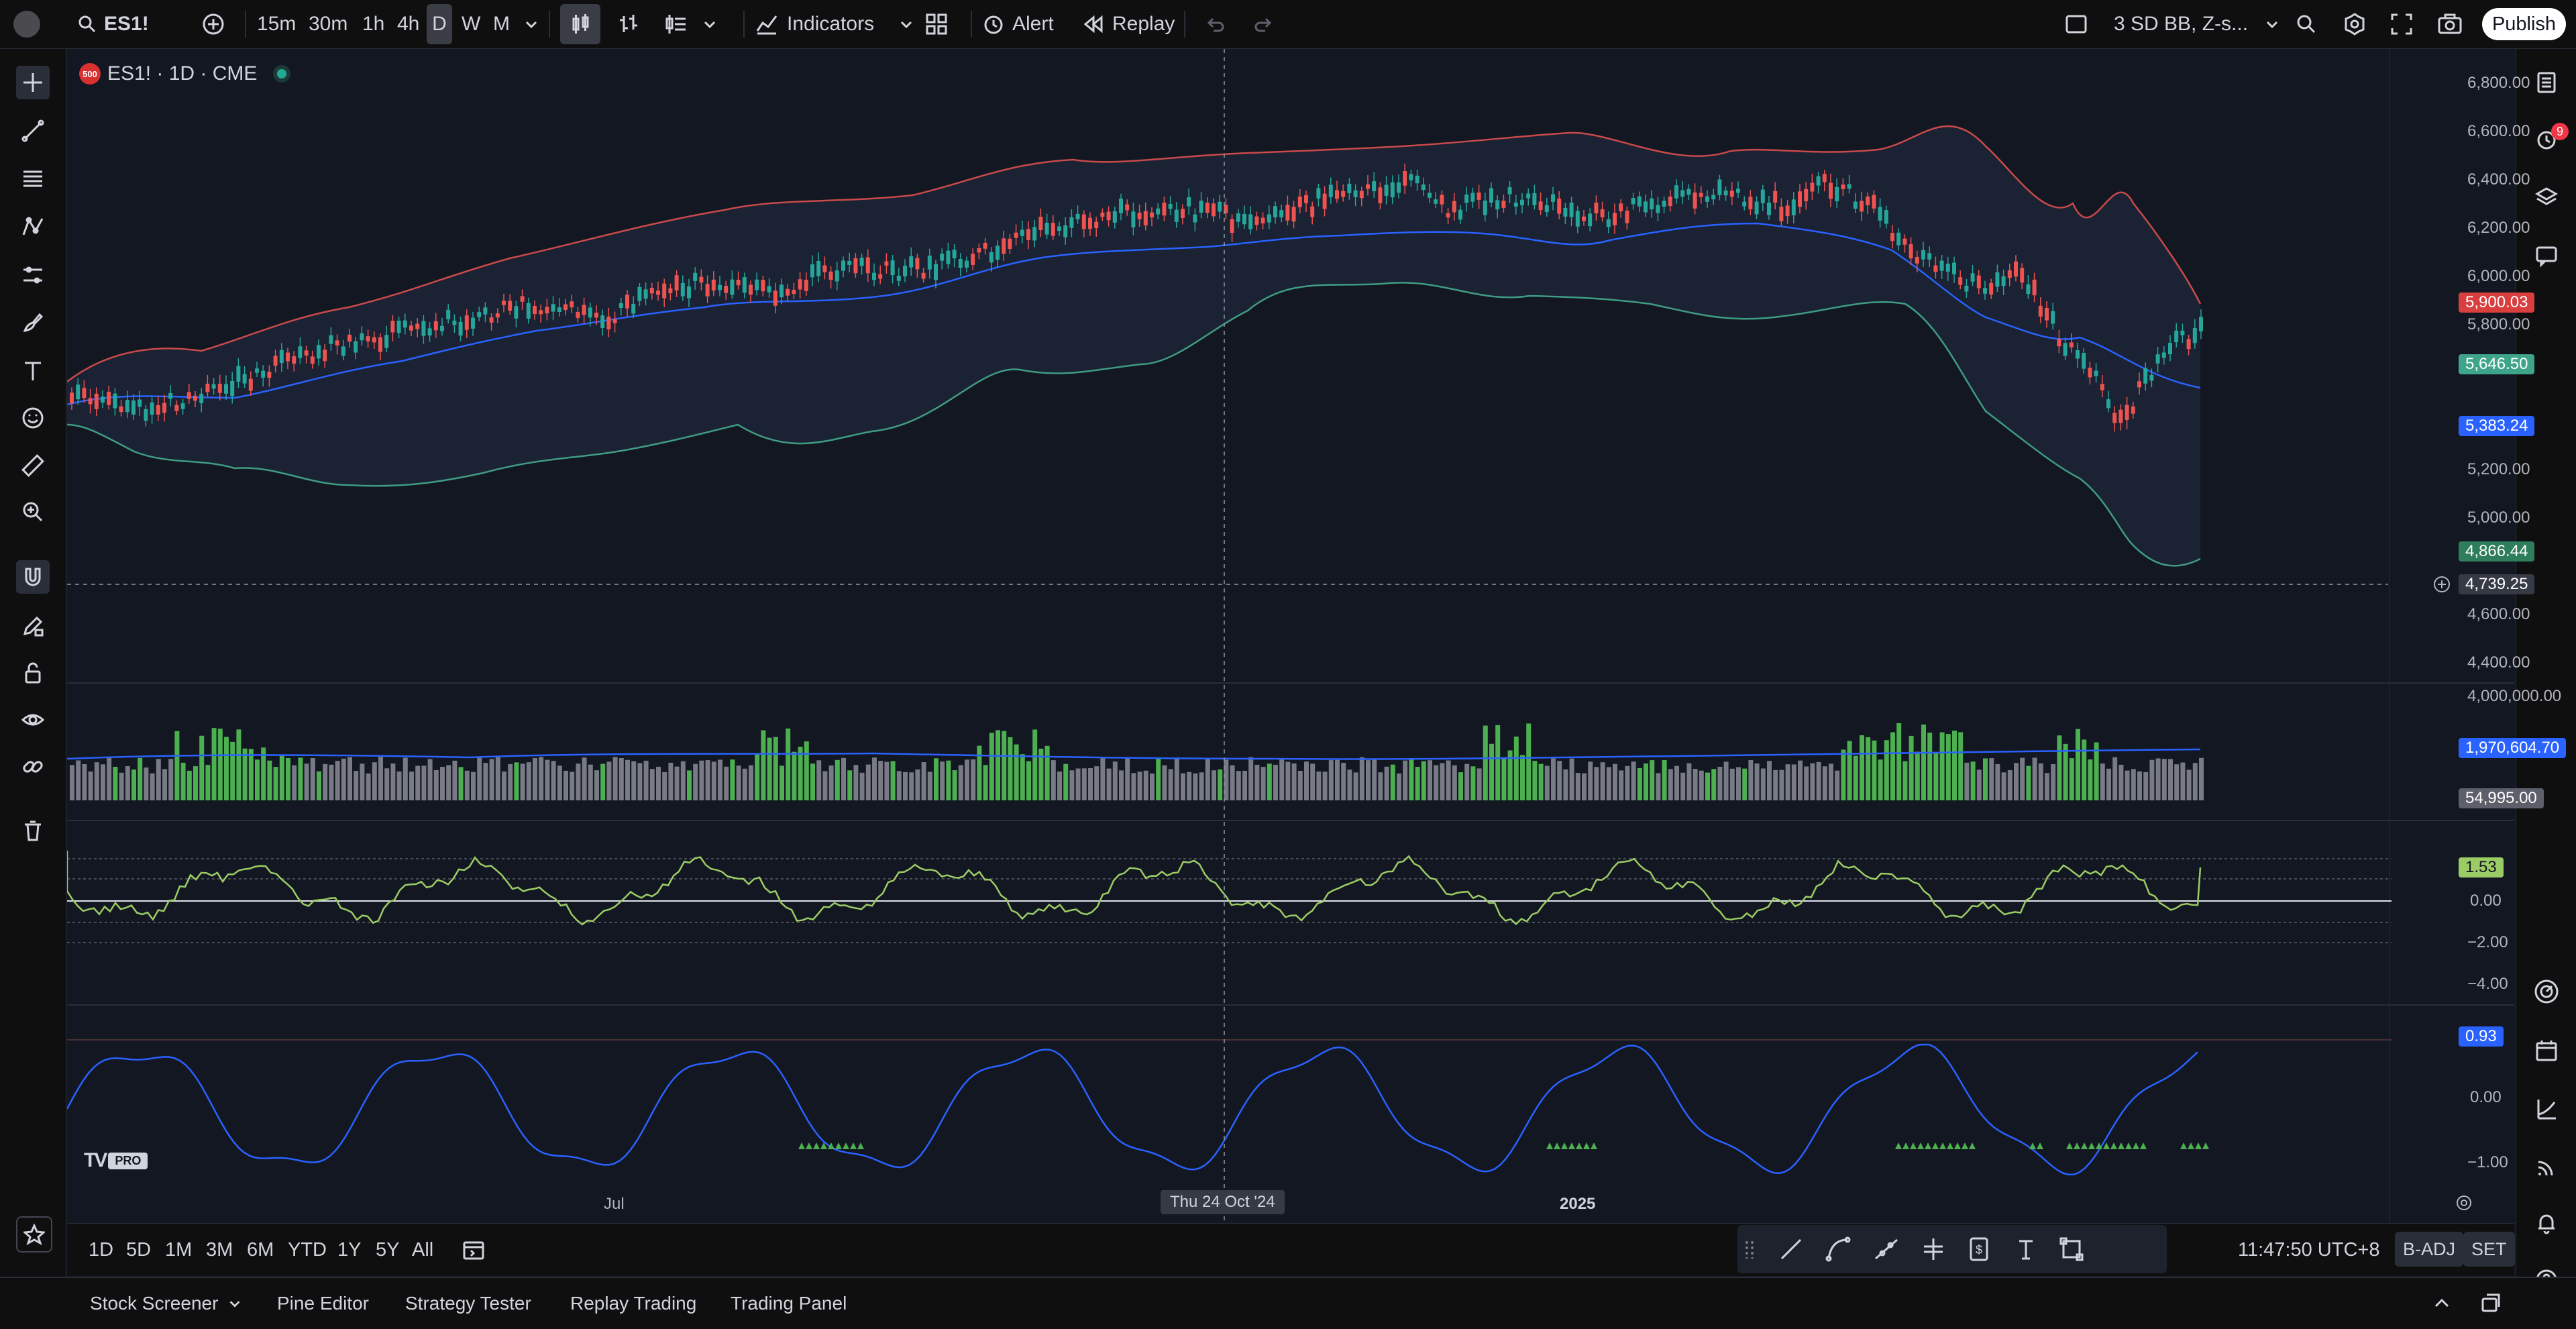 Image resolution: width=2576 pixels, height=1329 pixels. Describe the element at coordinates (388, 1249) in the screenshot. I see `range-5y: 5Y` at that location.